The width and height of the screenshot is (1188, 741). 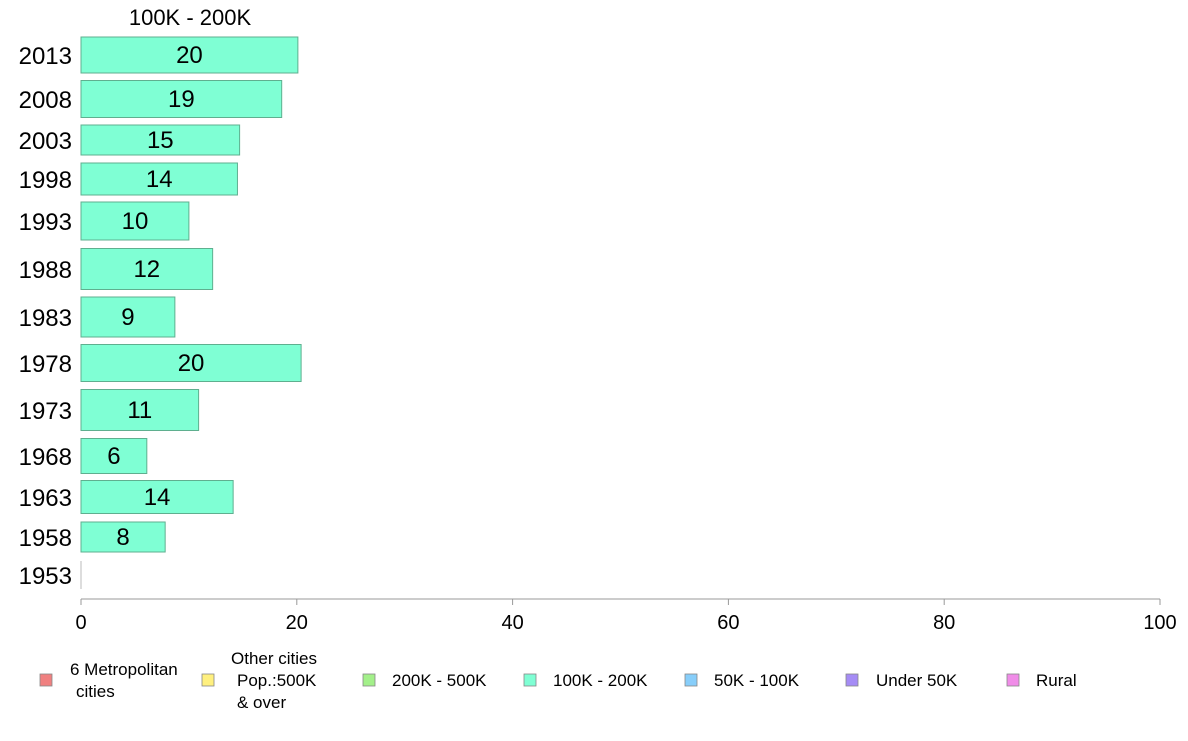 What do you see at coordinates (600, 680) in the screenshot?
I see `legend-label-100k-200k: 100K - 200K` at bounding box center [600, 680].